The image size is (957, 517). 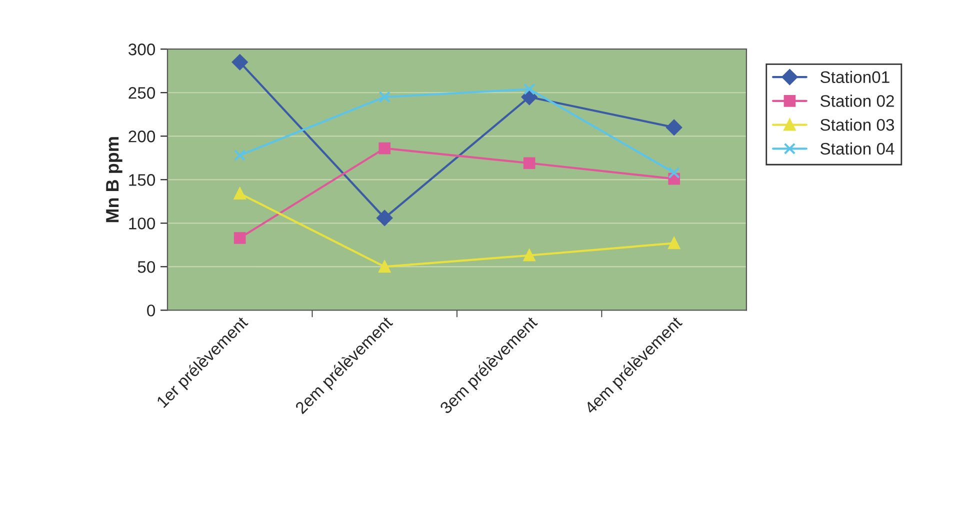 What do you see at coordinates (142, 224) in the screenshot?
I see `y-tick-label: 100` at bounding box center [142, 224].